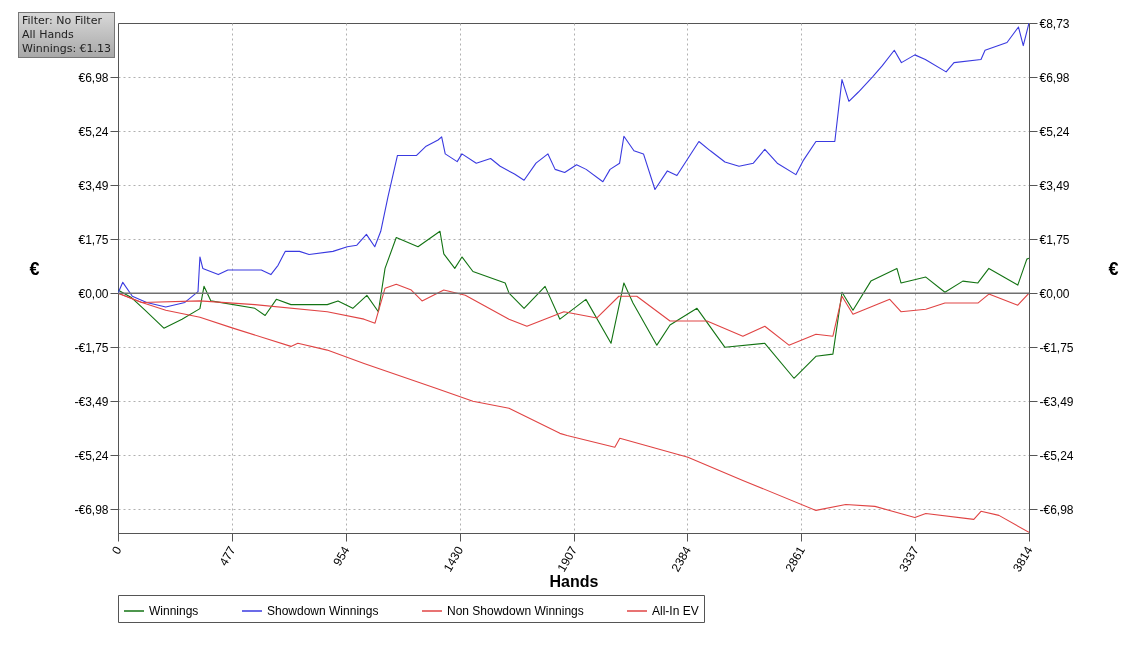 This screenshot has height=658, width=1134. What do you see at coordinates (1056, 401) in the screenshot?
I see `y2-tick-label: -€3,49` at bounding box center [1056, 401].